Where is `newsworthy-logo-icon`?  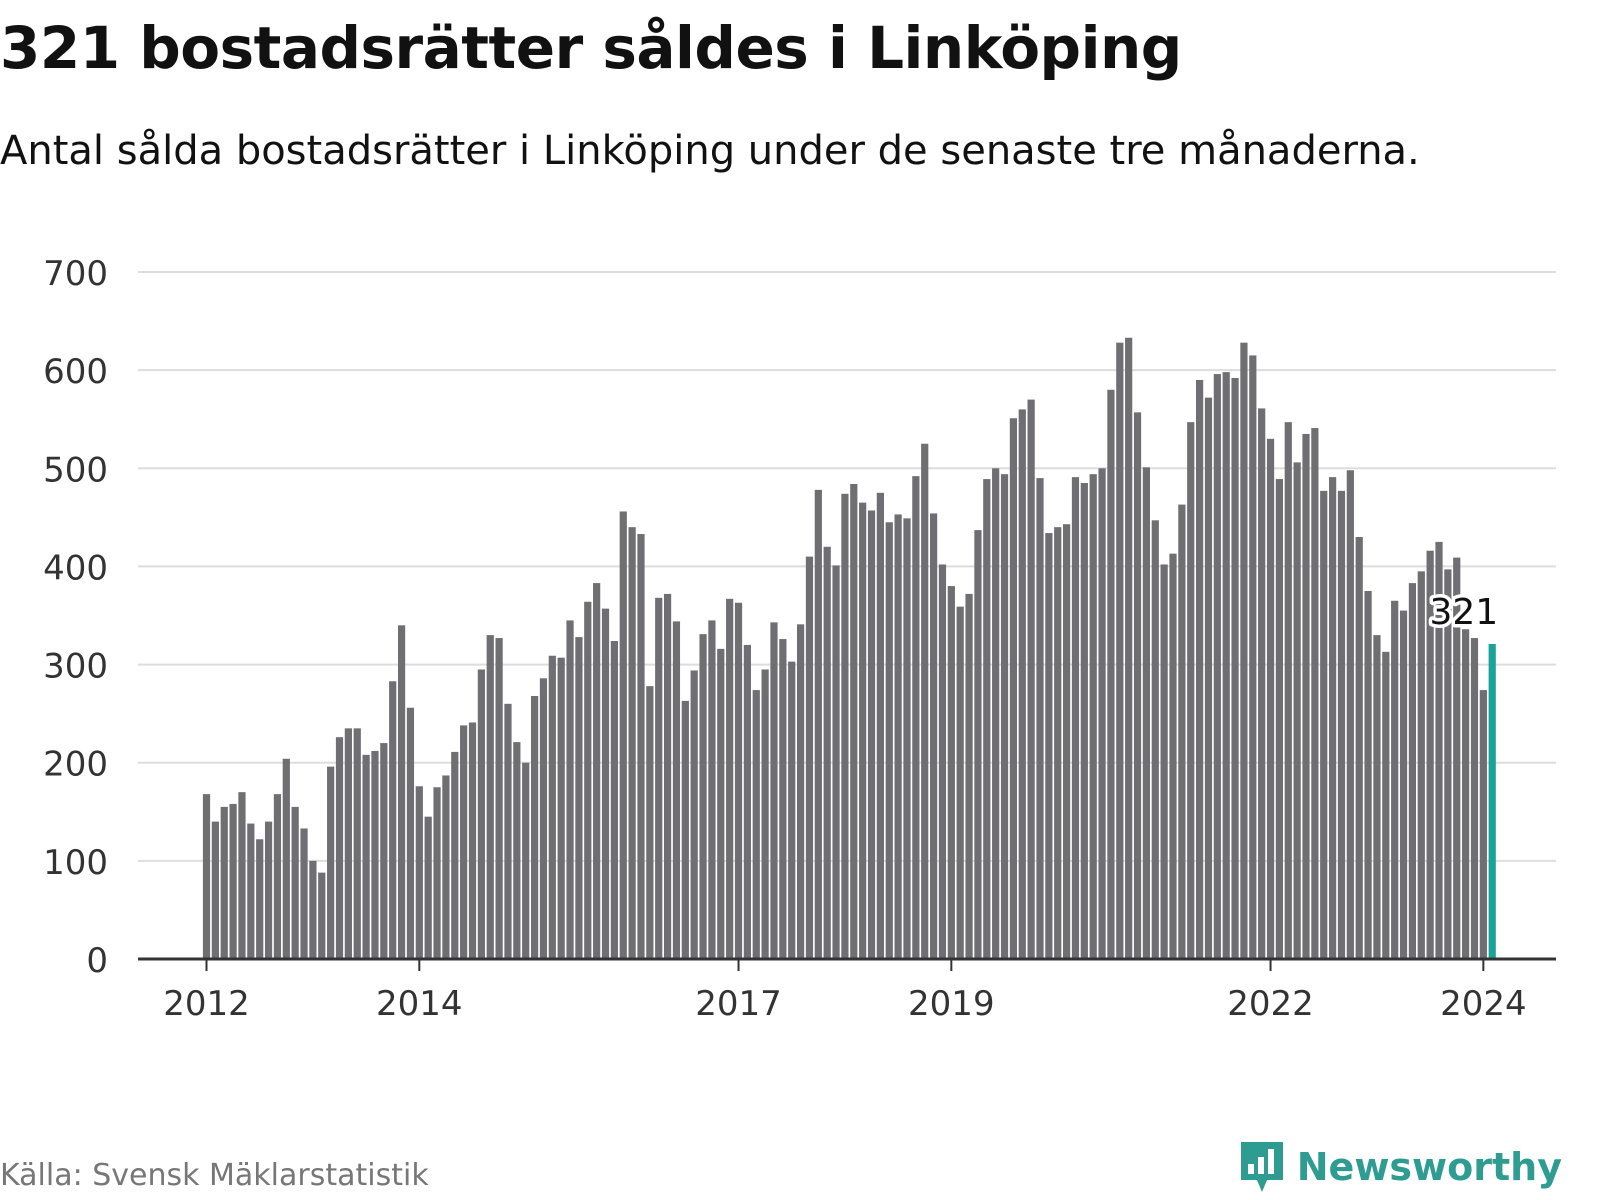
newsworthy-logo-icon is located at coordinates (1261, 1167).